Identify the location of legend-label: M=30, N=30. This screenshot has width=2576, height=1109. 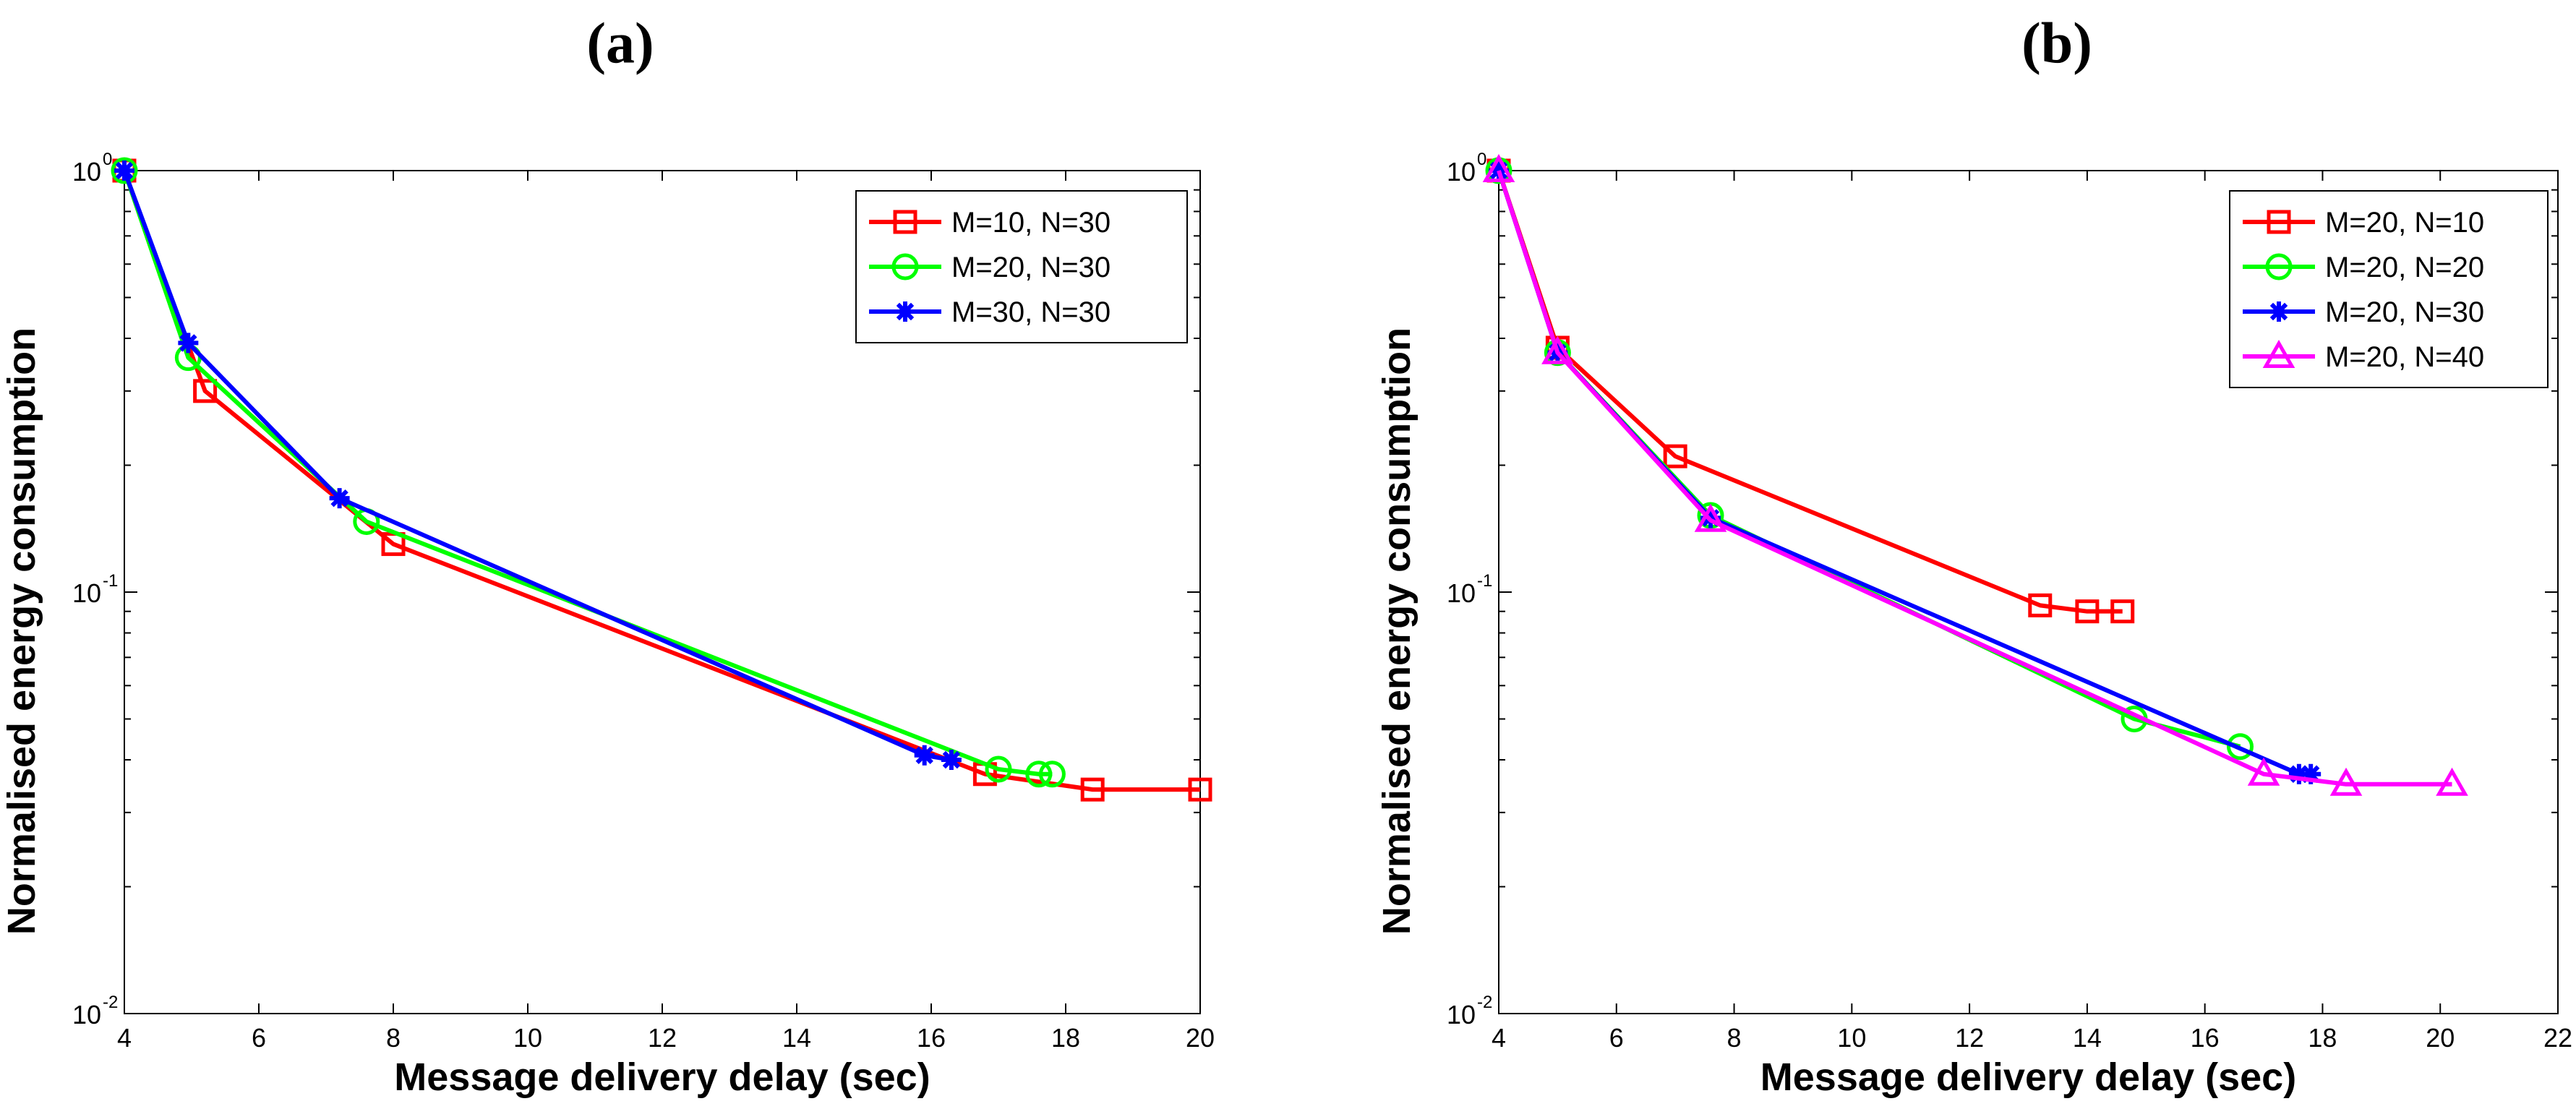
(1031, 312).